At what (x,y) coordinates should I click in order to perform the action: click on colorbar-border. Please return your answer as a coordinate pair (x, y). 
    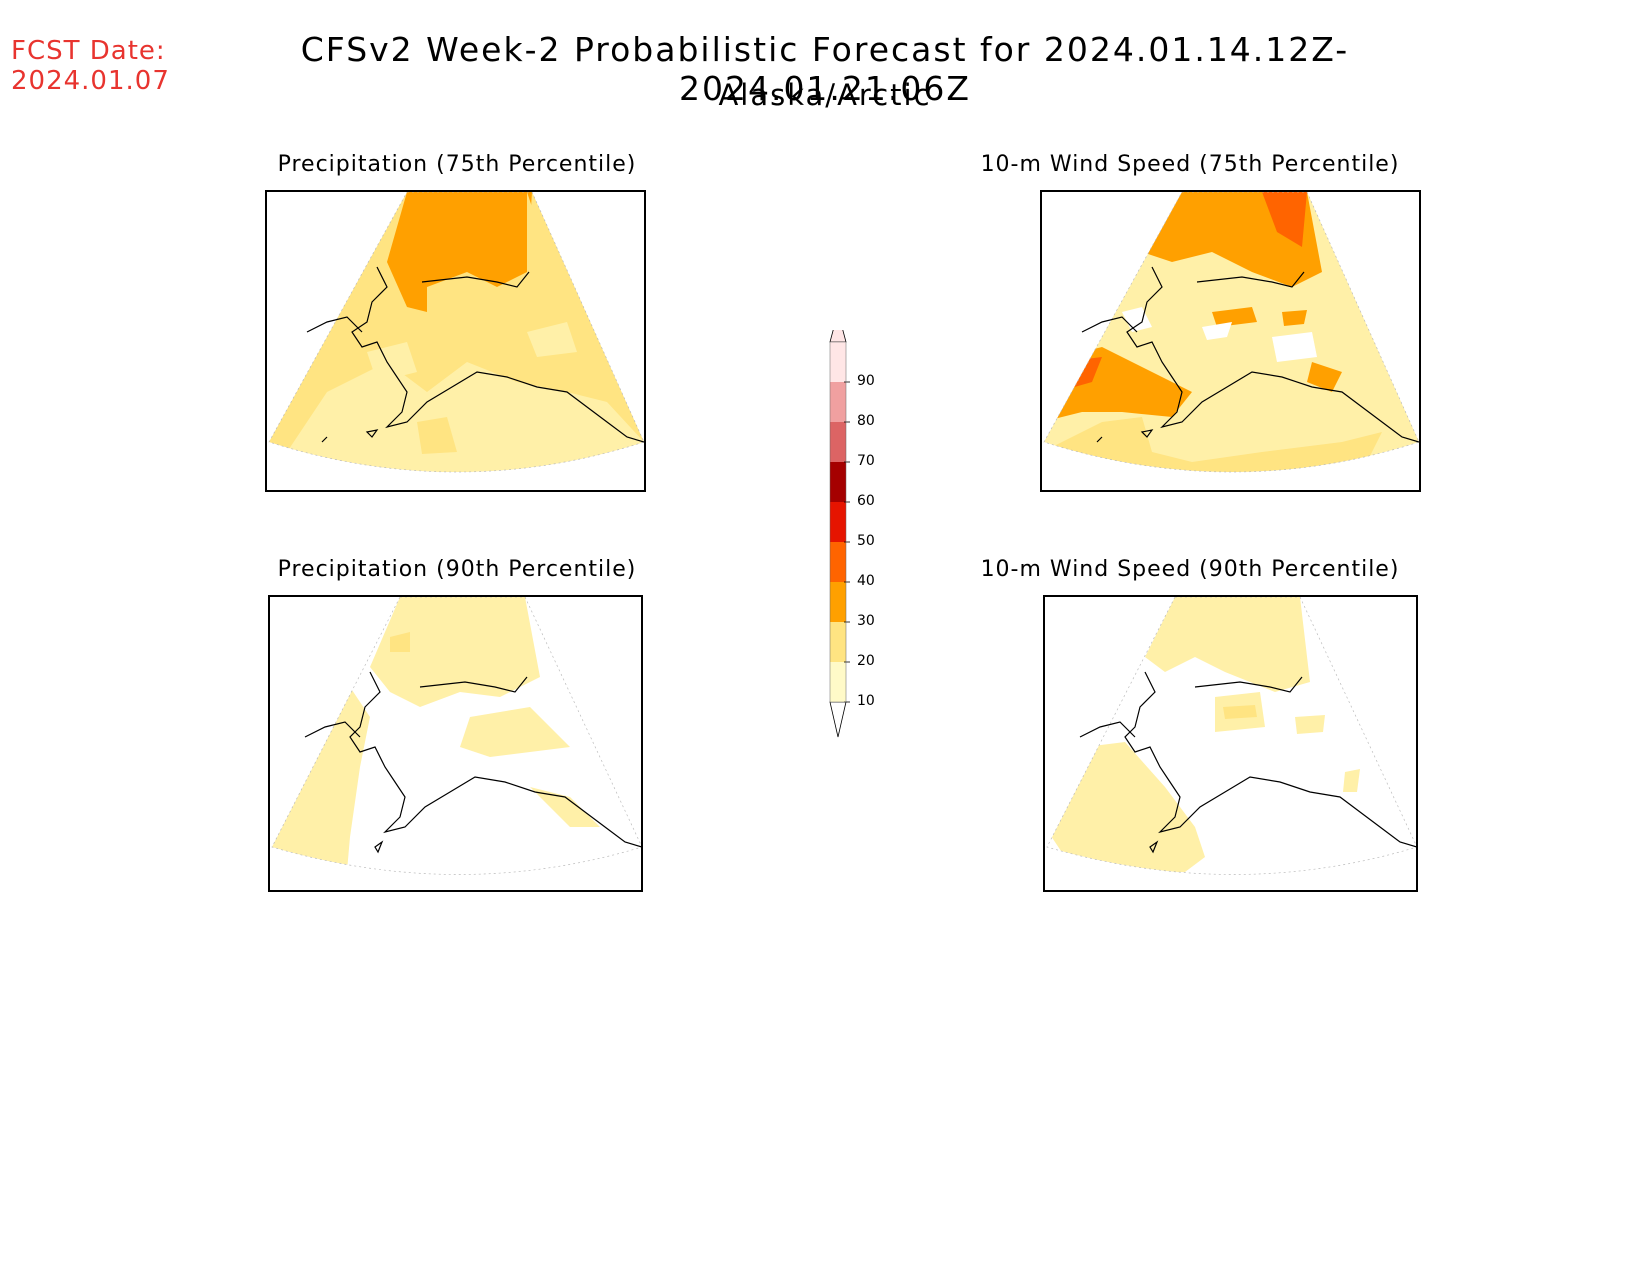
    Looking at the image, I should click on (838, 522).